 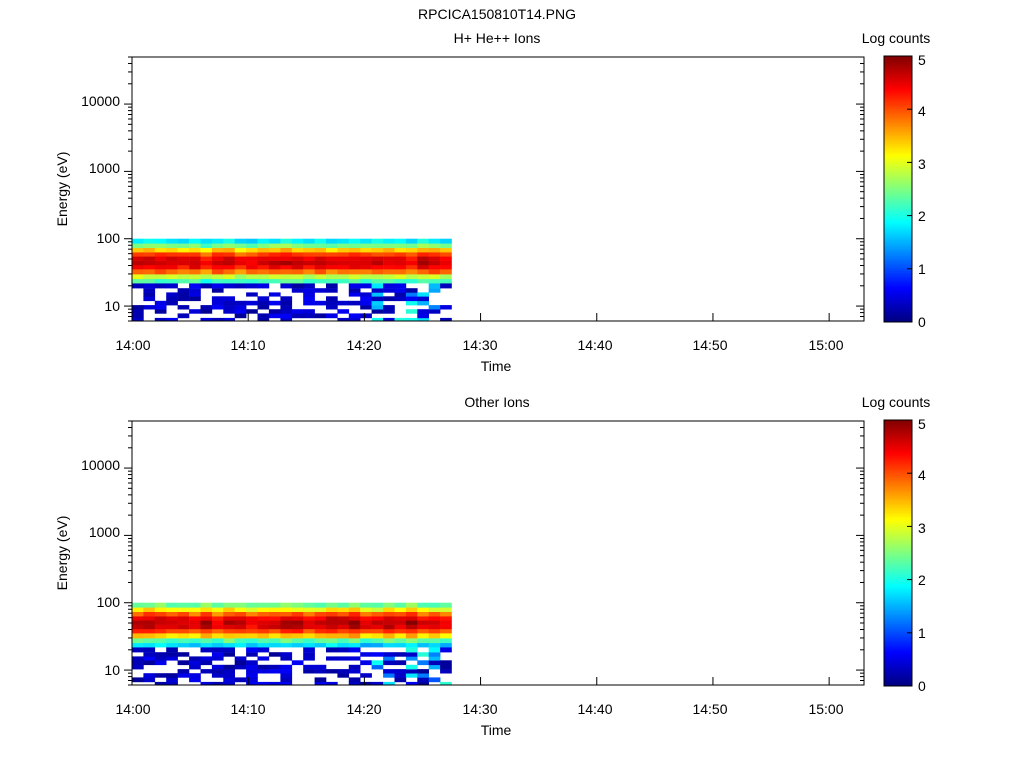 What do you see at coordinates (109, 238) in the screenshot?
I see `y-tick-label: 100` at bounding box center [109, 238].